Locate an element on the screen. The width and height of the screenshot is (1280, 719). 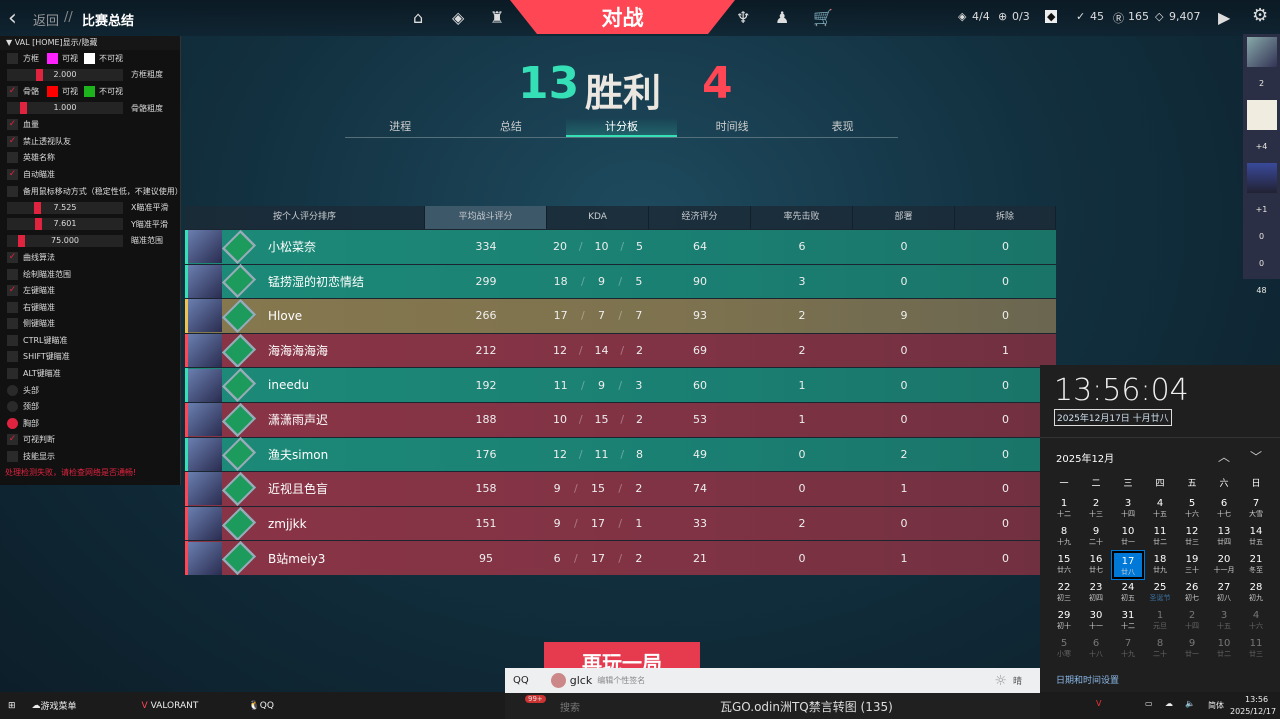
calendar-day: 3 十四 is located at coordinates (1128, 509).